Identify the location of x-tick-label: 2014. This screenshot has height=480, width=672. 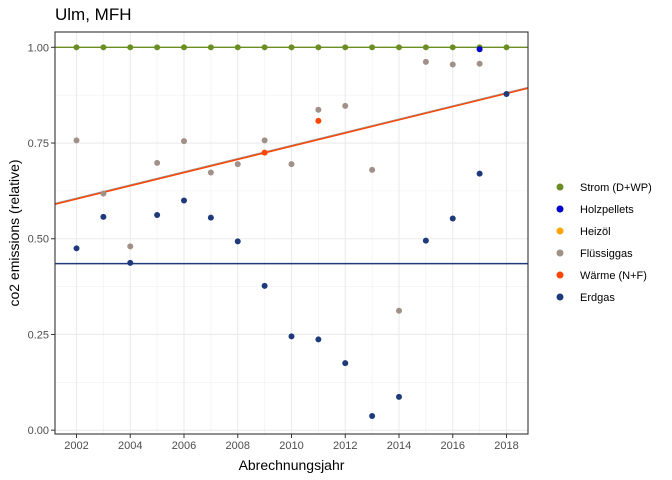
(399, 446).